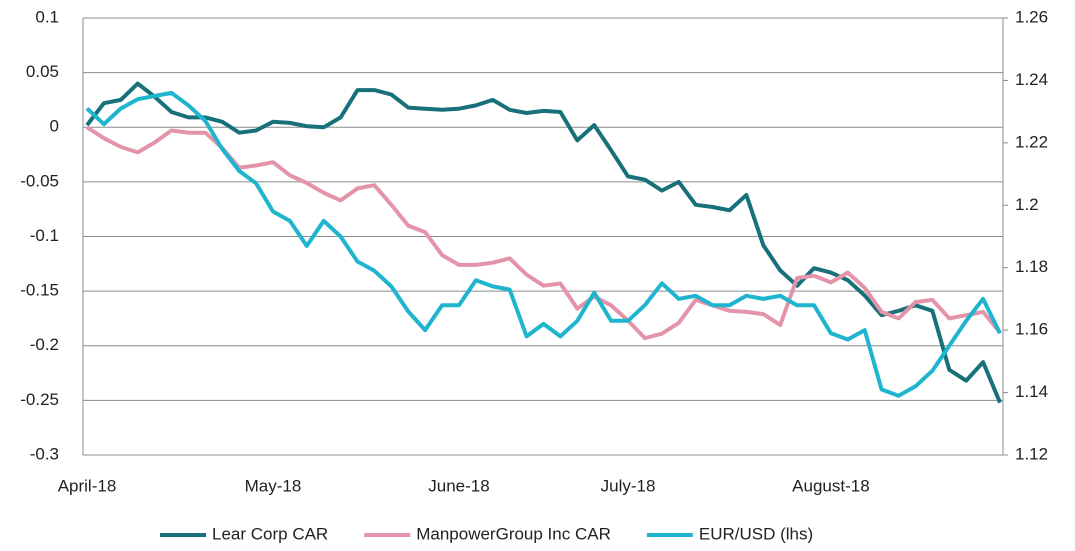 This screenshot has height=551, width=1075. Describe the element at coordinates (756, 533) in the screenshot. I see `legend-label: EUR/USD (lhs)` at that location.